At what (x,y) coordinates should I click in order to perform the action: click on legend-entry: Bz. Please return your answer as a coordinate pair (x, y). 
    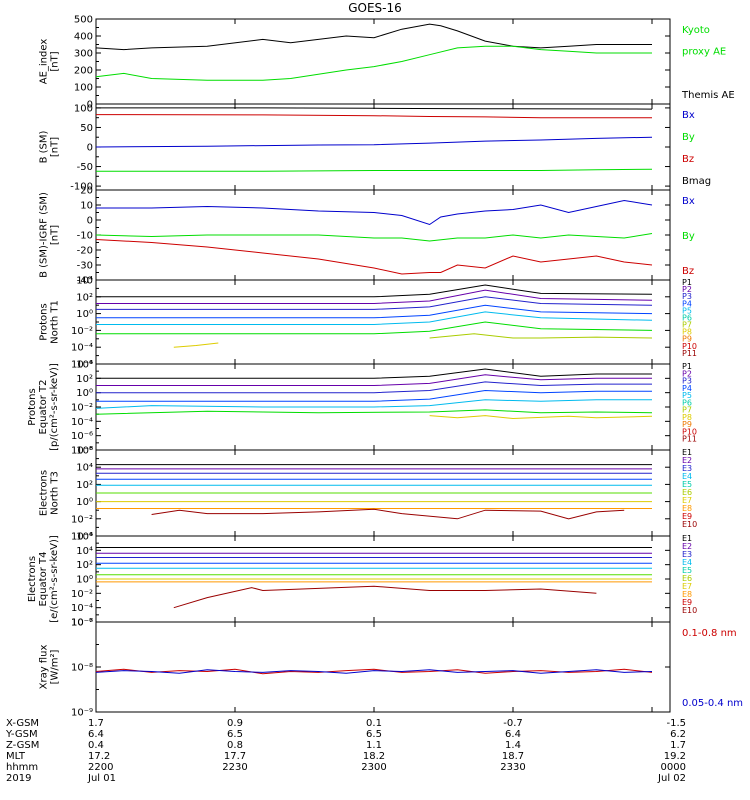
    Looking at the image, I should click on (688, 159).